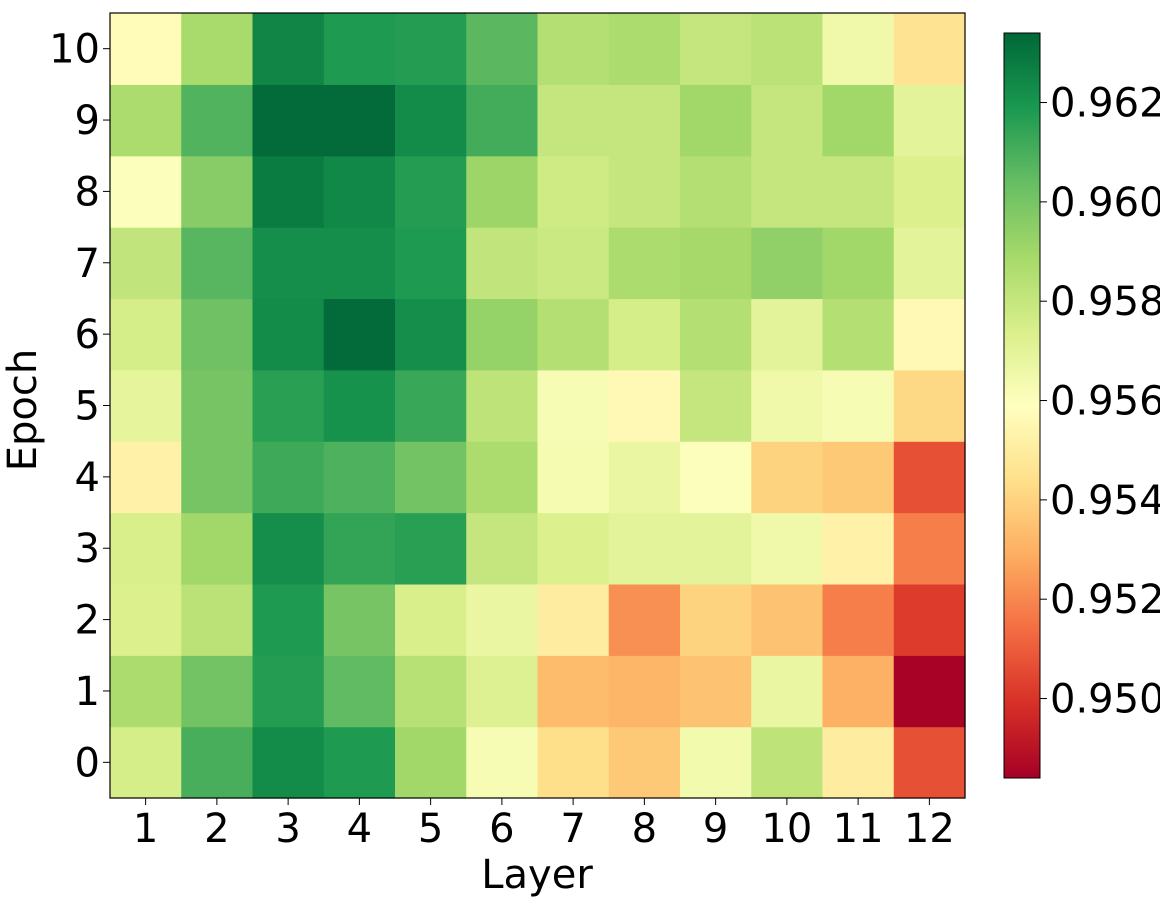 The height and width of the screenshot is (900, 1160). What do you see at coordinates (74, 50) in the screenshot?
I see `y-tick-label: 10` at bounding box center [74, 50].